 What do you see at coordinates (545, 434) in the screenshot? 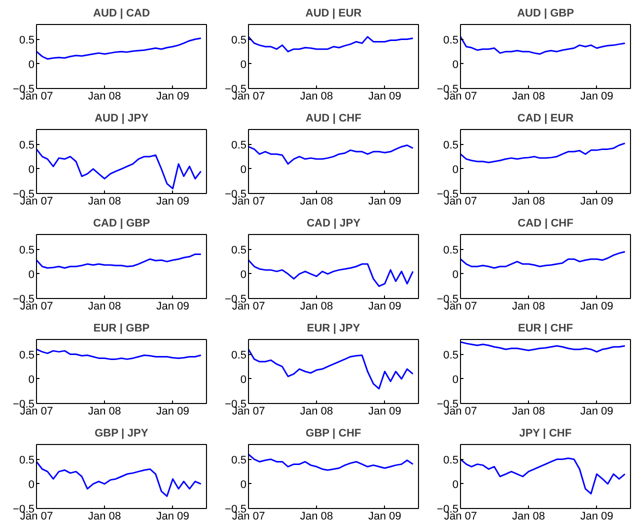
I see `chart-title: JPY | CHF` at bounding box center [545, 434].